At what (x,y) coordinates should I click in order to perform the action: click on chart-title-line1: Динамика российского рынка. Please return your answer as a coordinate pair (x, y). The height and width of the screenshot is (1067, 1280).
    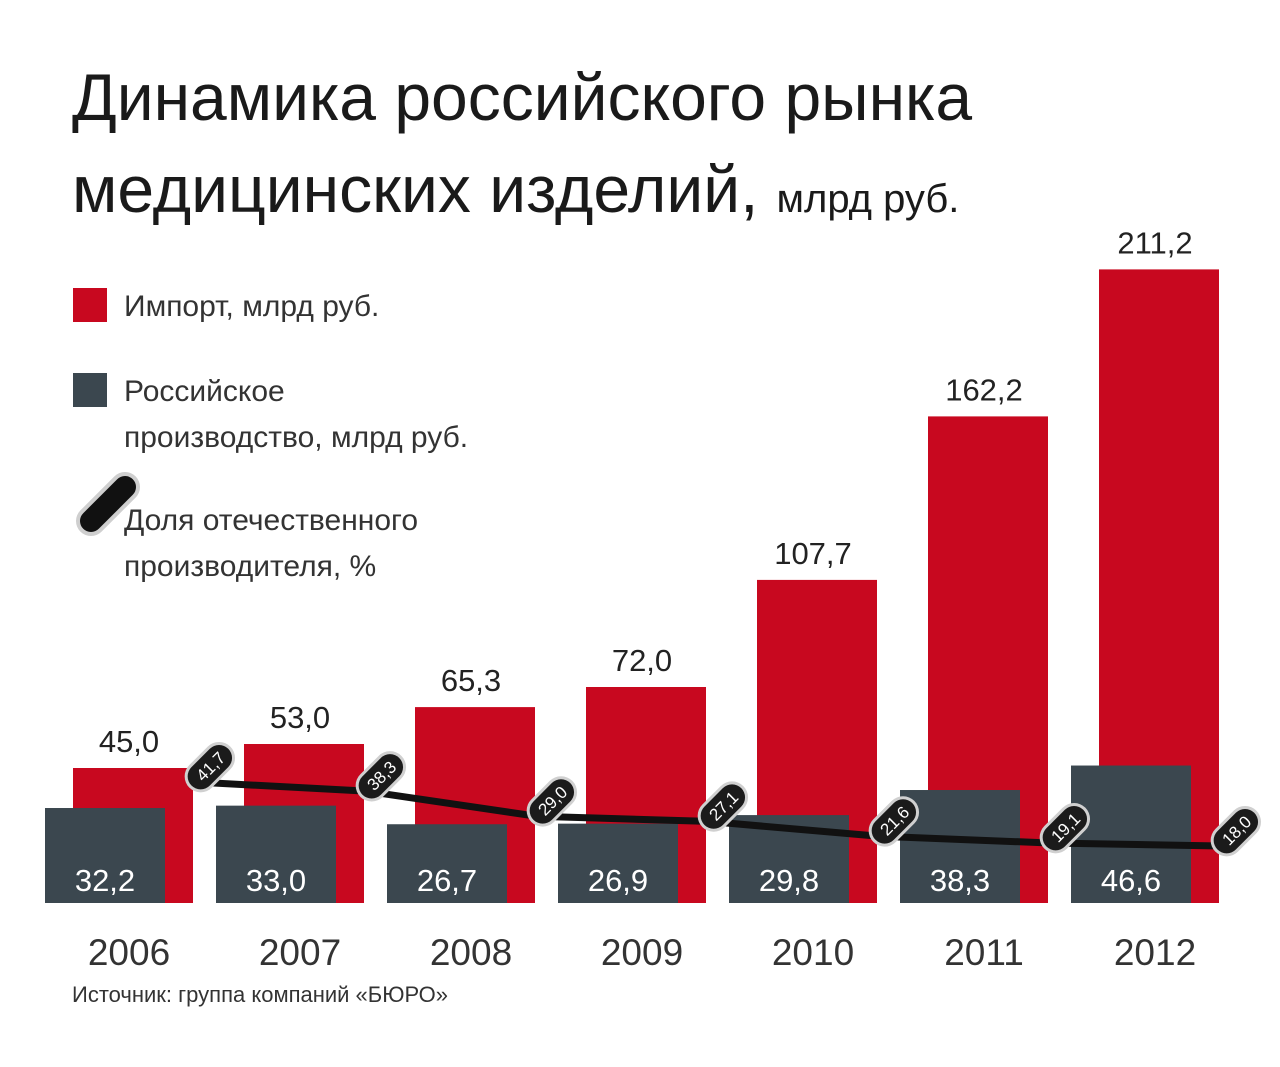
    Looking at the image, I should click on (522, 97).